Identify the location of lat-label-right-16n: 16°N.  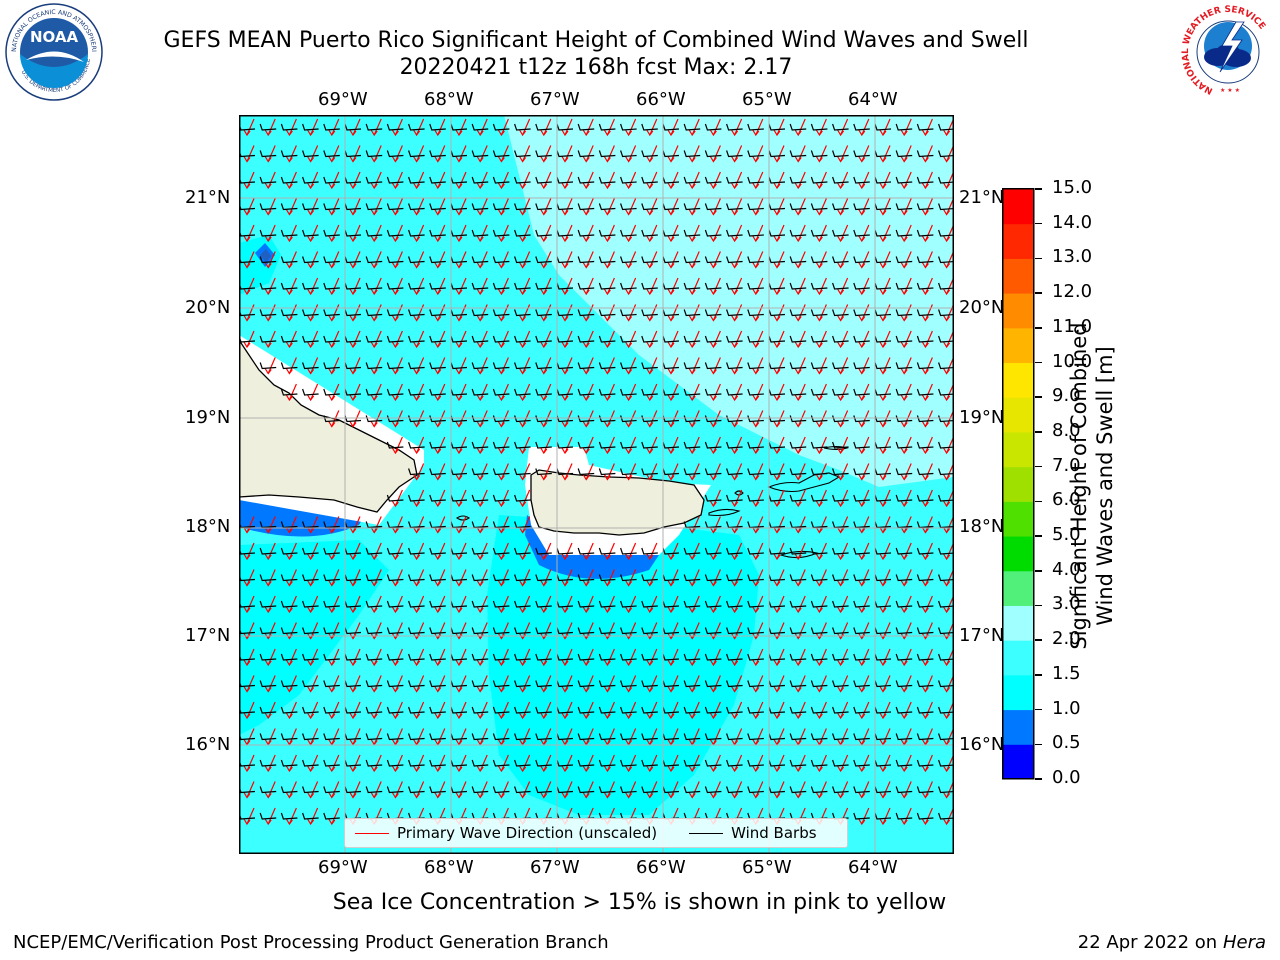
(982, 744).